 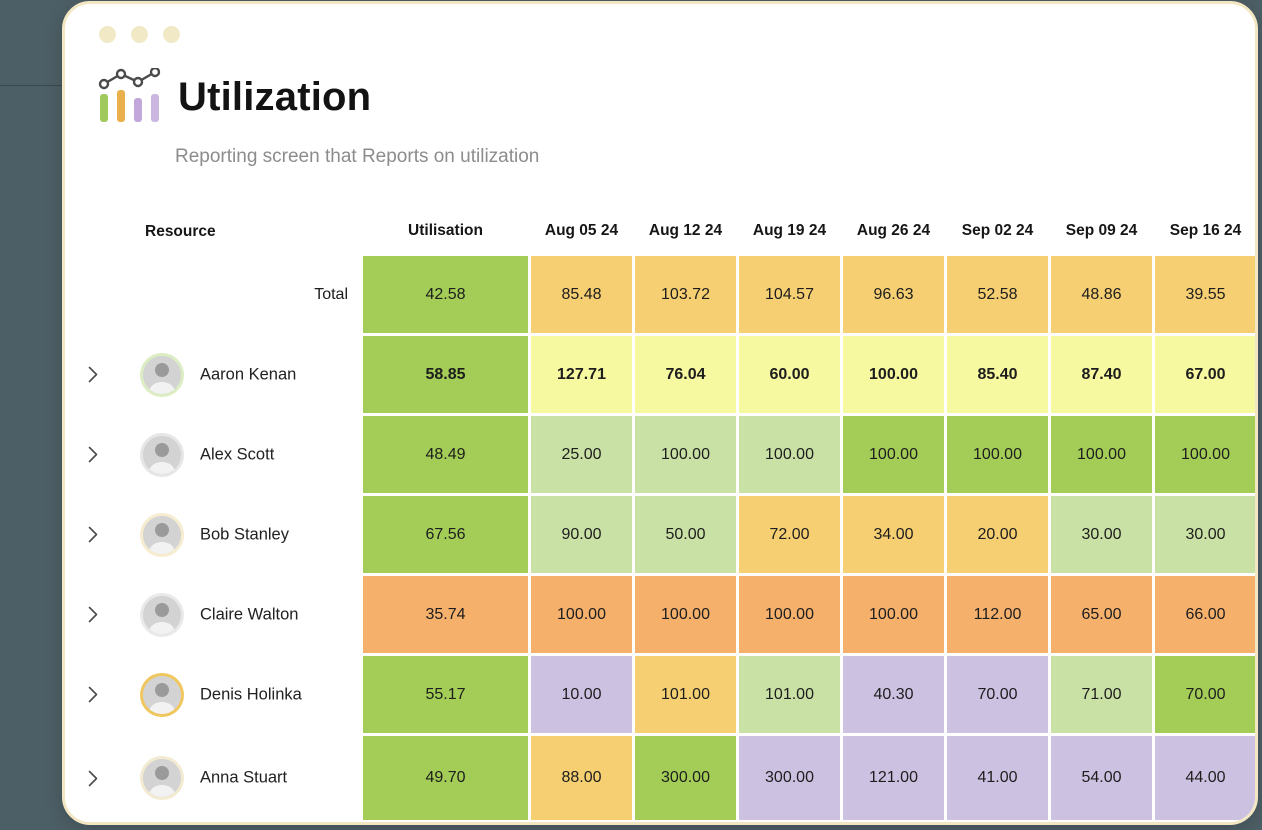 I want to click on week-value-cell: 34.00, so click(x=893, y=534).